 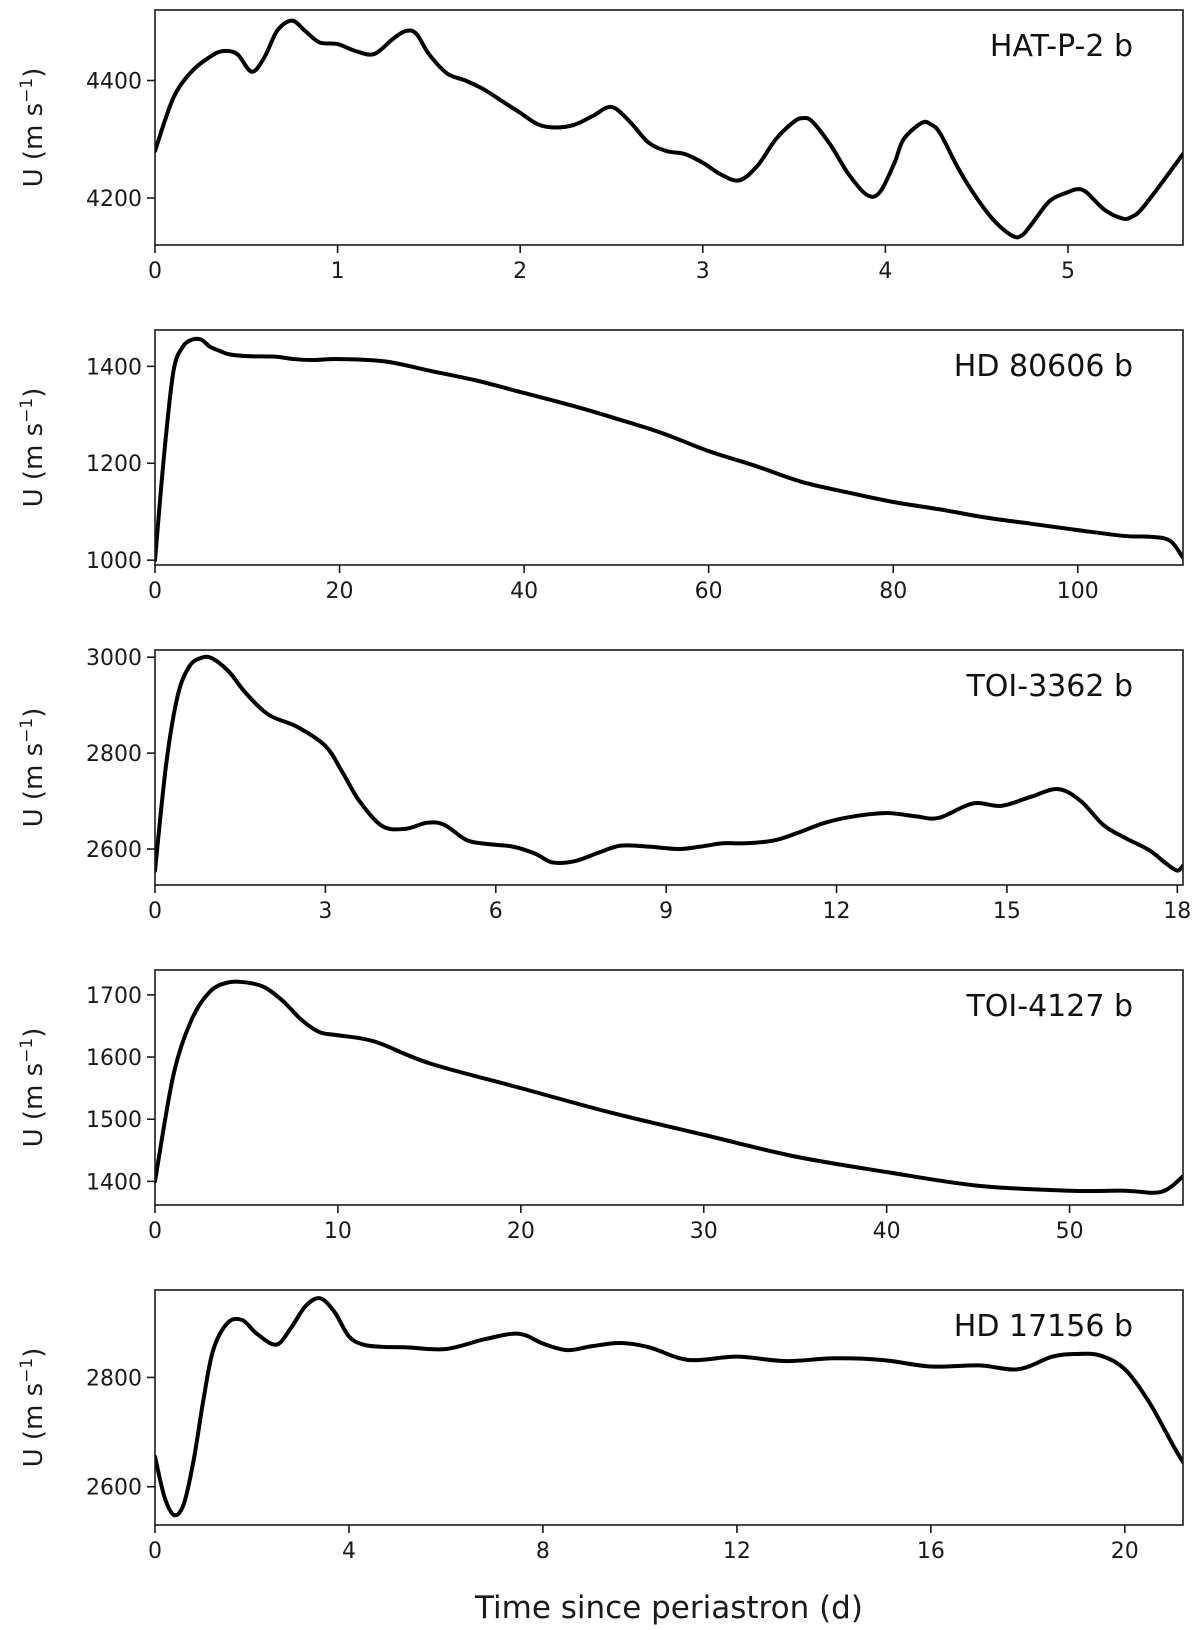 What do you see at coordinates (114, 561) in the screenshot?
I see `y-tick-label: 1000` at bounding box center [114, 561].